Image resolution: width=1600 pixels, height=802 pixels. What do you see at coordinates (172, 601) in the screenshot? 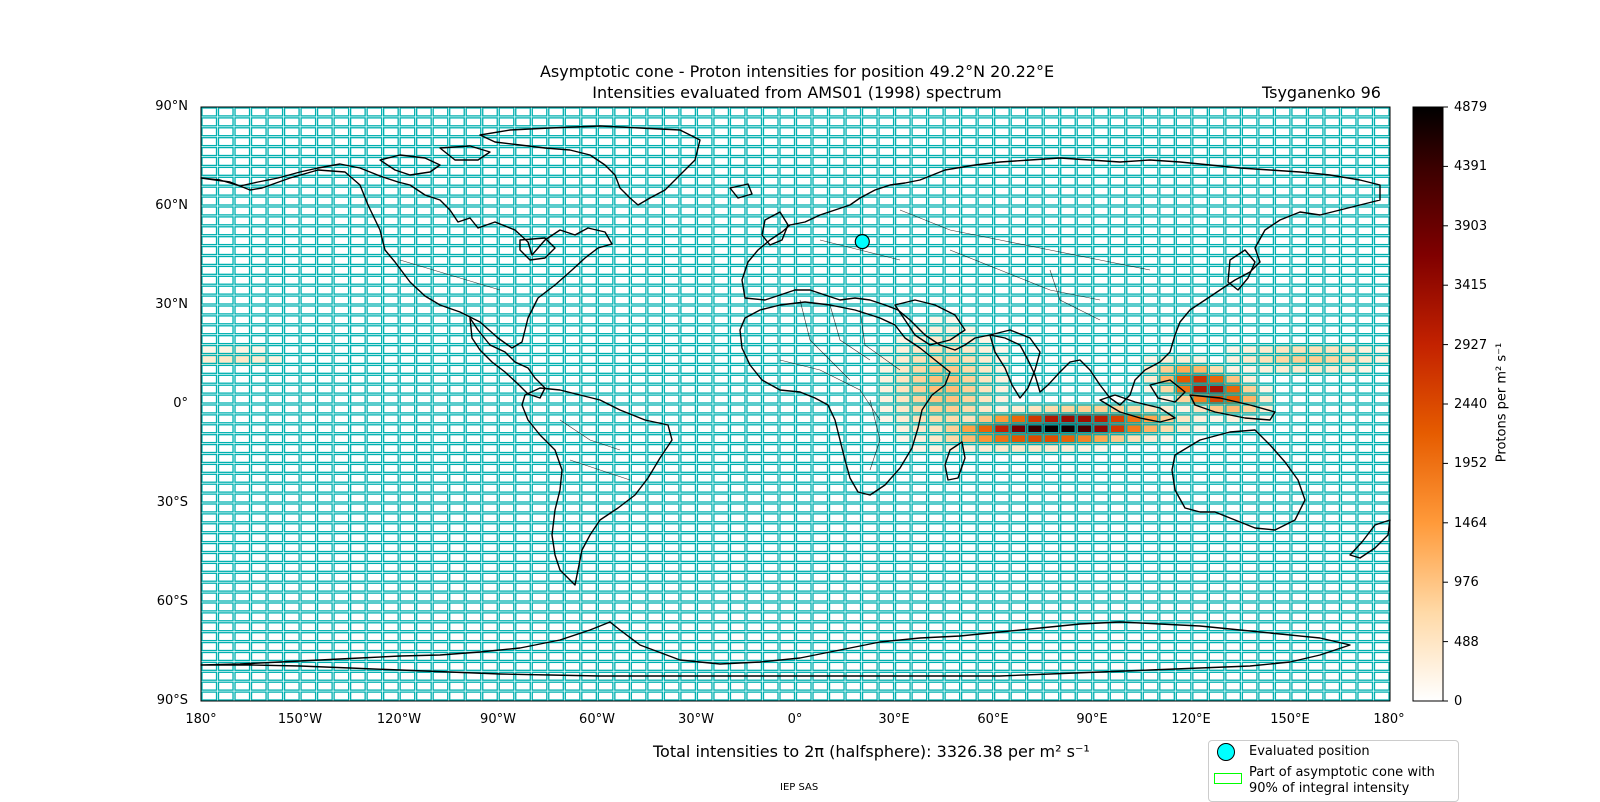
I see `y-tick-label: 60°S` at bounding box center [172, 601].